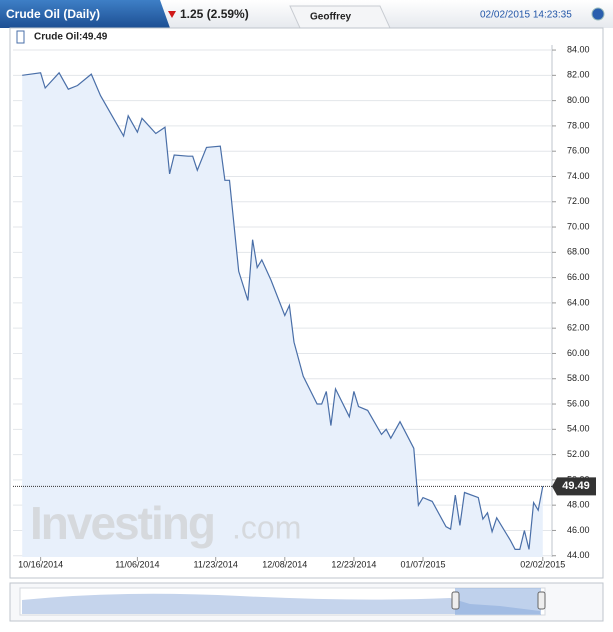 The width and height of the screenshot is (613, 632). I want to click on y-tick-label: 82.00, so click(578, 75).